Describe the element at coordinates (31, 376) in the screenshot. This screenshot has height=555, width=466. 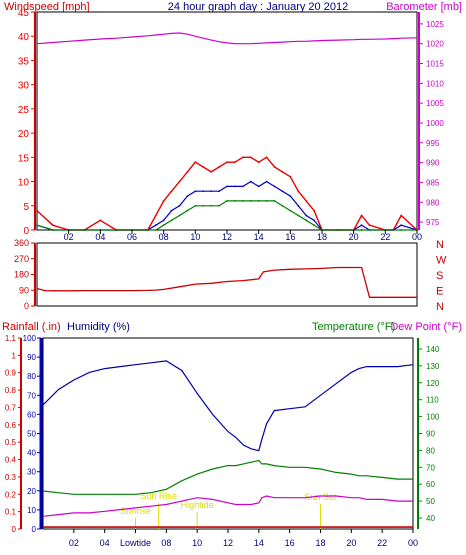
I see `humidity-tick-label: 80` at that location.